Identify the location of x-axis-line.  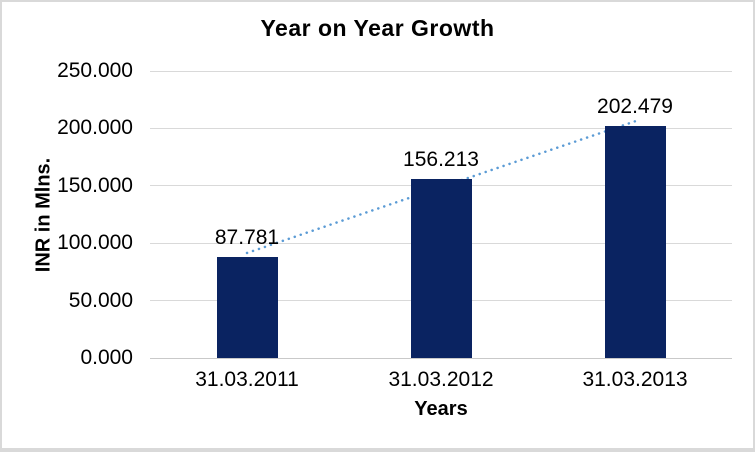
(441, 358).